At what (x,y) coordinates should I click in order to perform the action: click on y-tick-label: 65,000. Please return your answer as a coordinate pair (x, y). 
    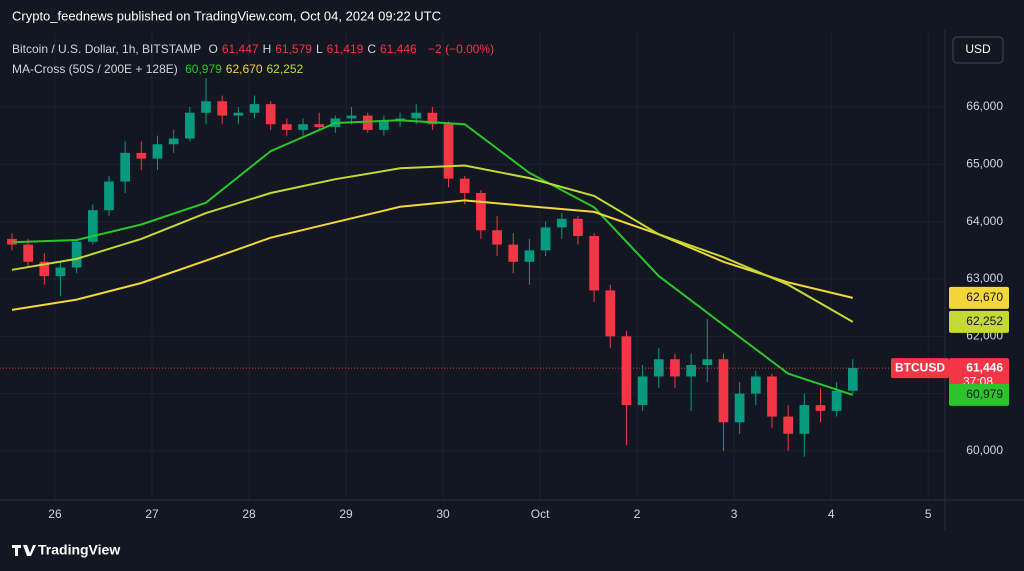
    Looking at the image, I should click on (984, 163).